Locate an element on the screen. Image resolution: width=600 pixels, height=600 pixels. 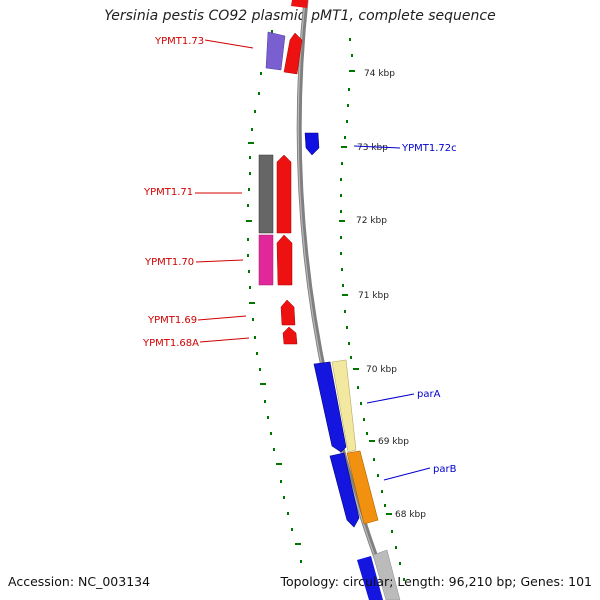
outer-tick-ring is located at coordinates (372, 309).